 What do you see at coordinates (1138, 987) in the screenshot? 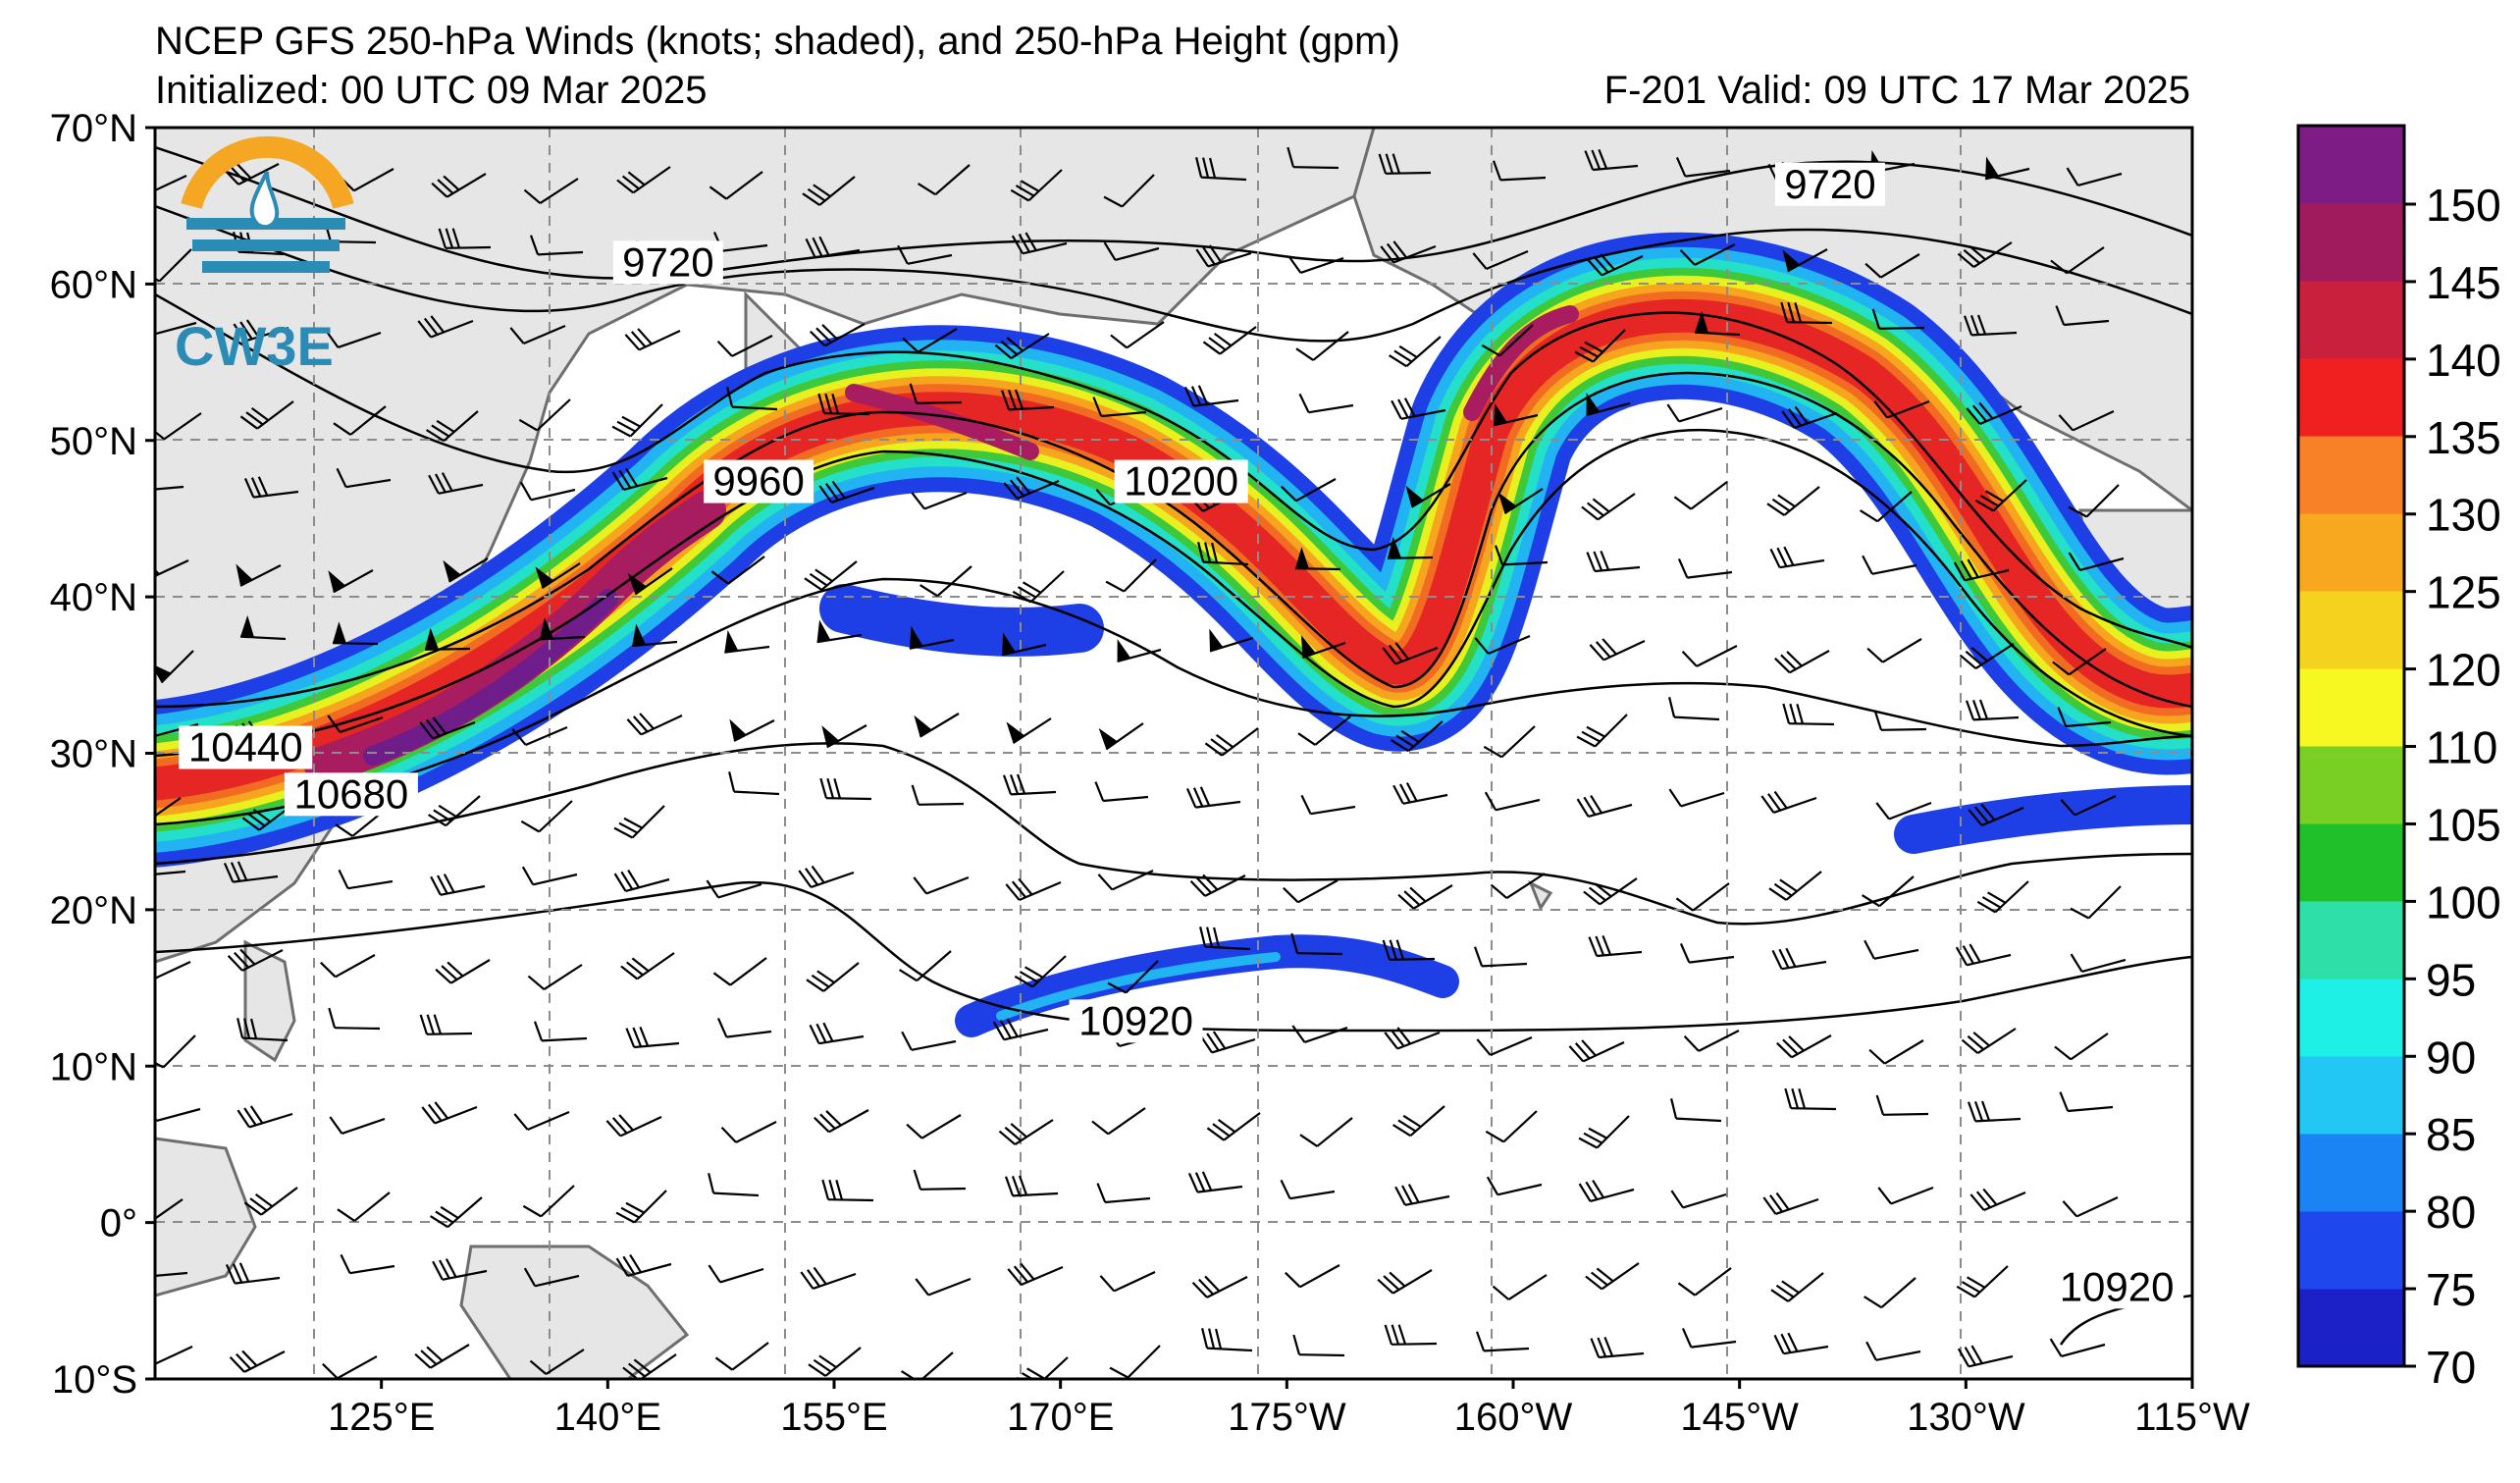
I see `jet-streak-subtropical-inner` at bounding box center [1138, 987].